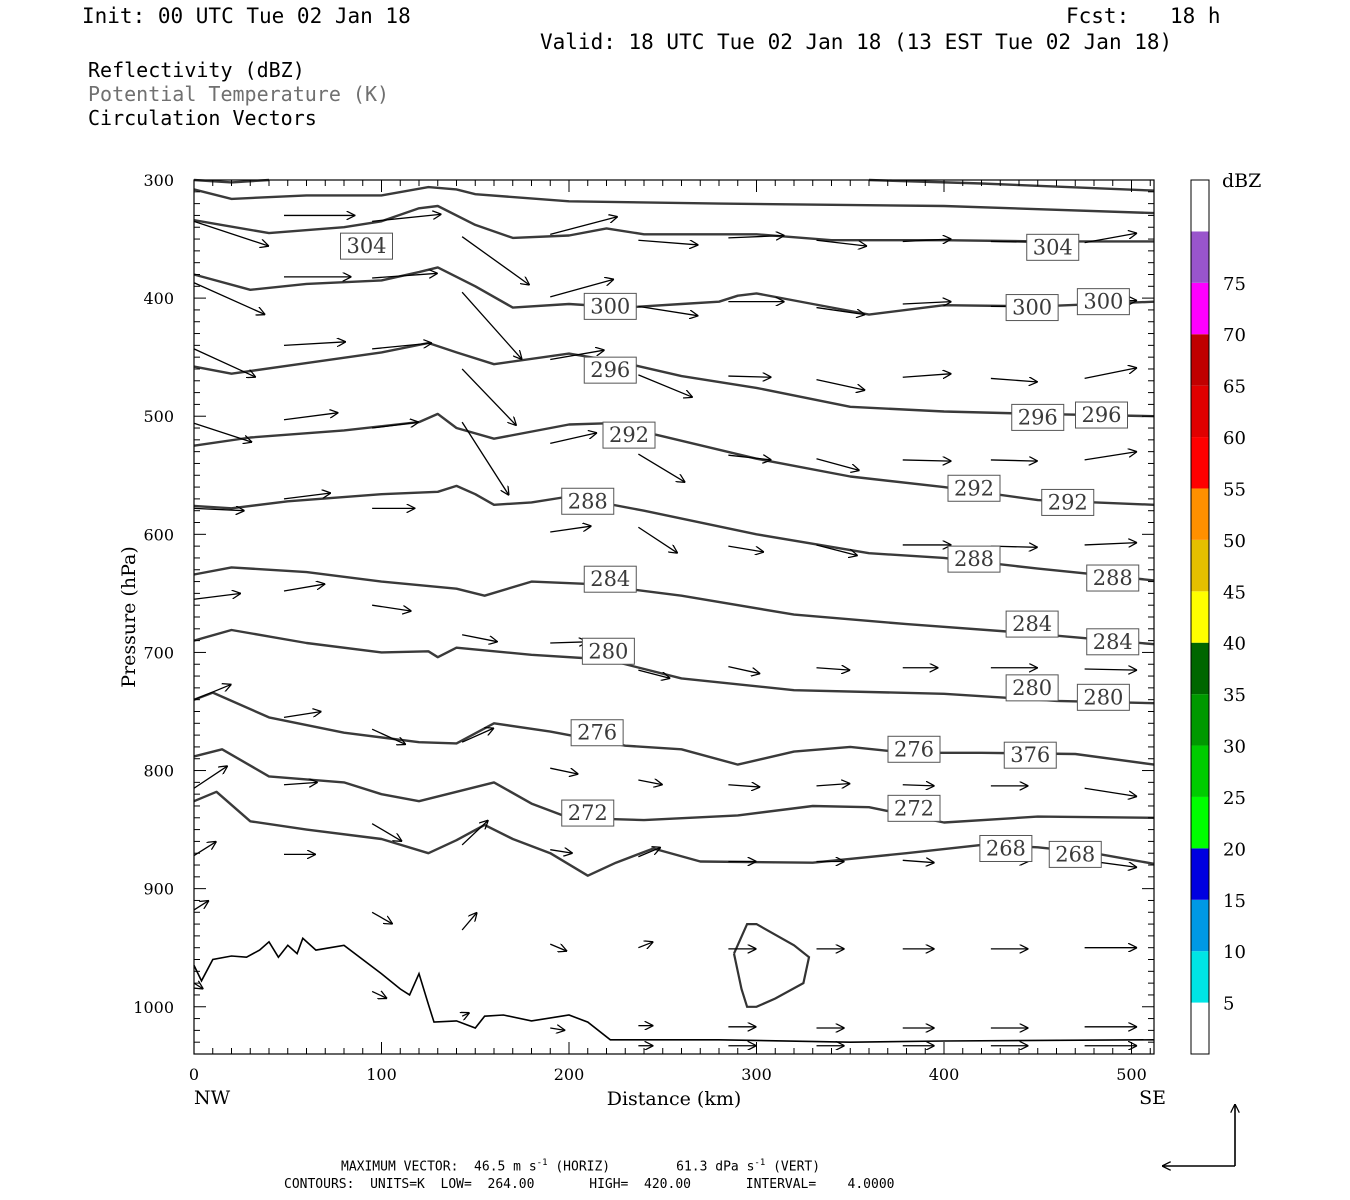 Image resolution: width=1350 pixels, height=1200 pixels. What do you see at coordinates (158, 889) in the screenshot?
I see `y-tick-label: 900` at bounding box center [158, 889].